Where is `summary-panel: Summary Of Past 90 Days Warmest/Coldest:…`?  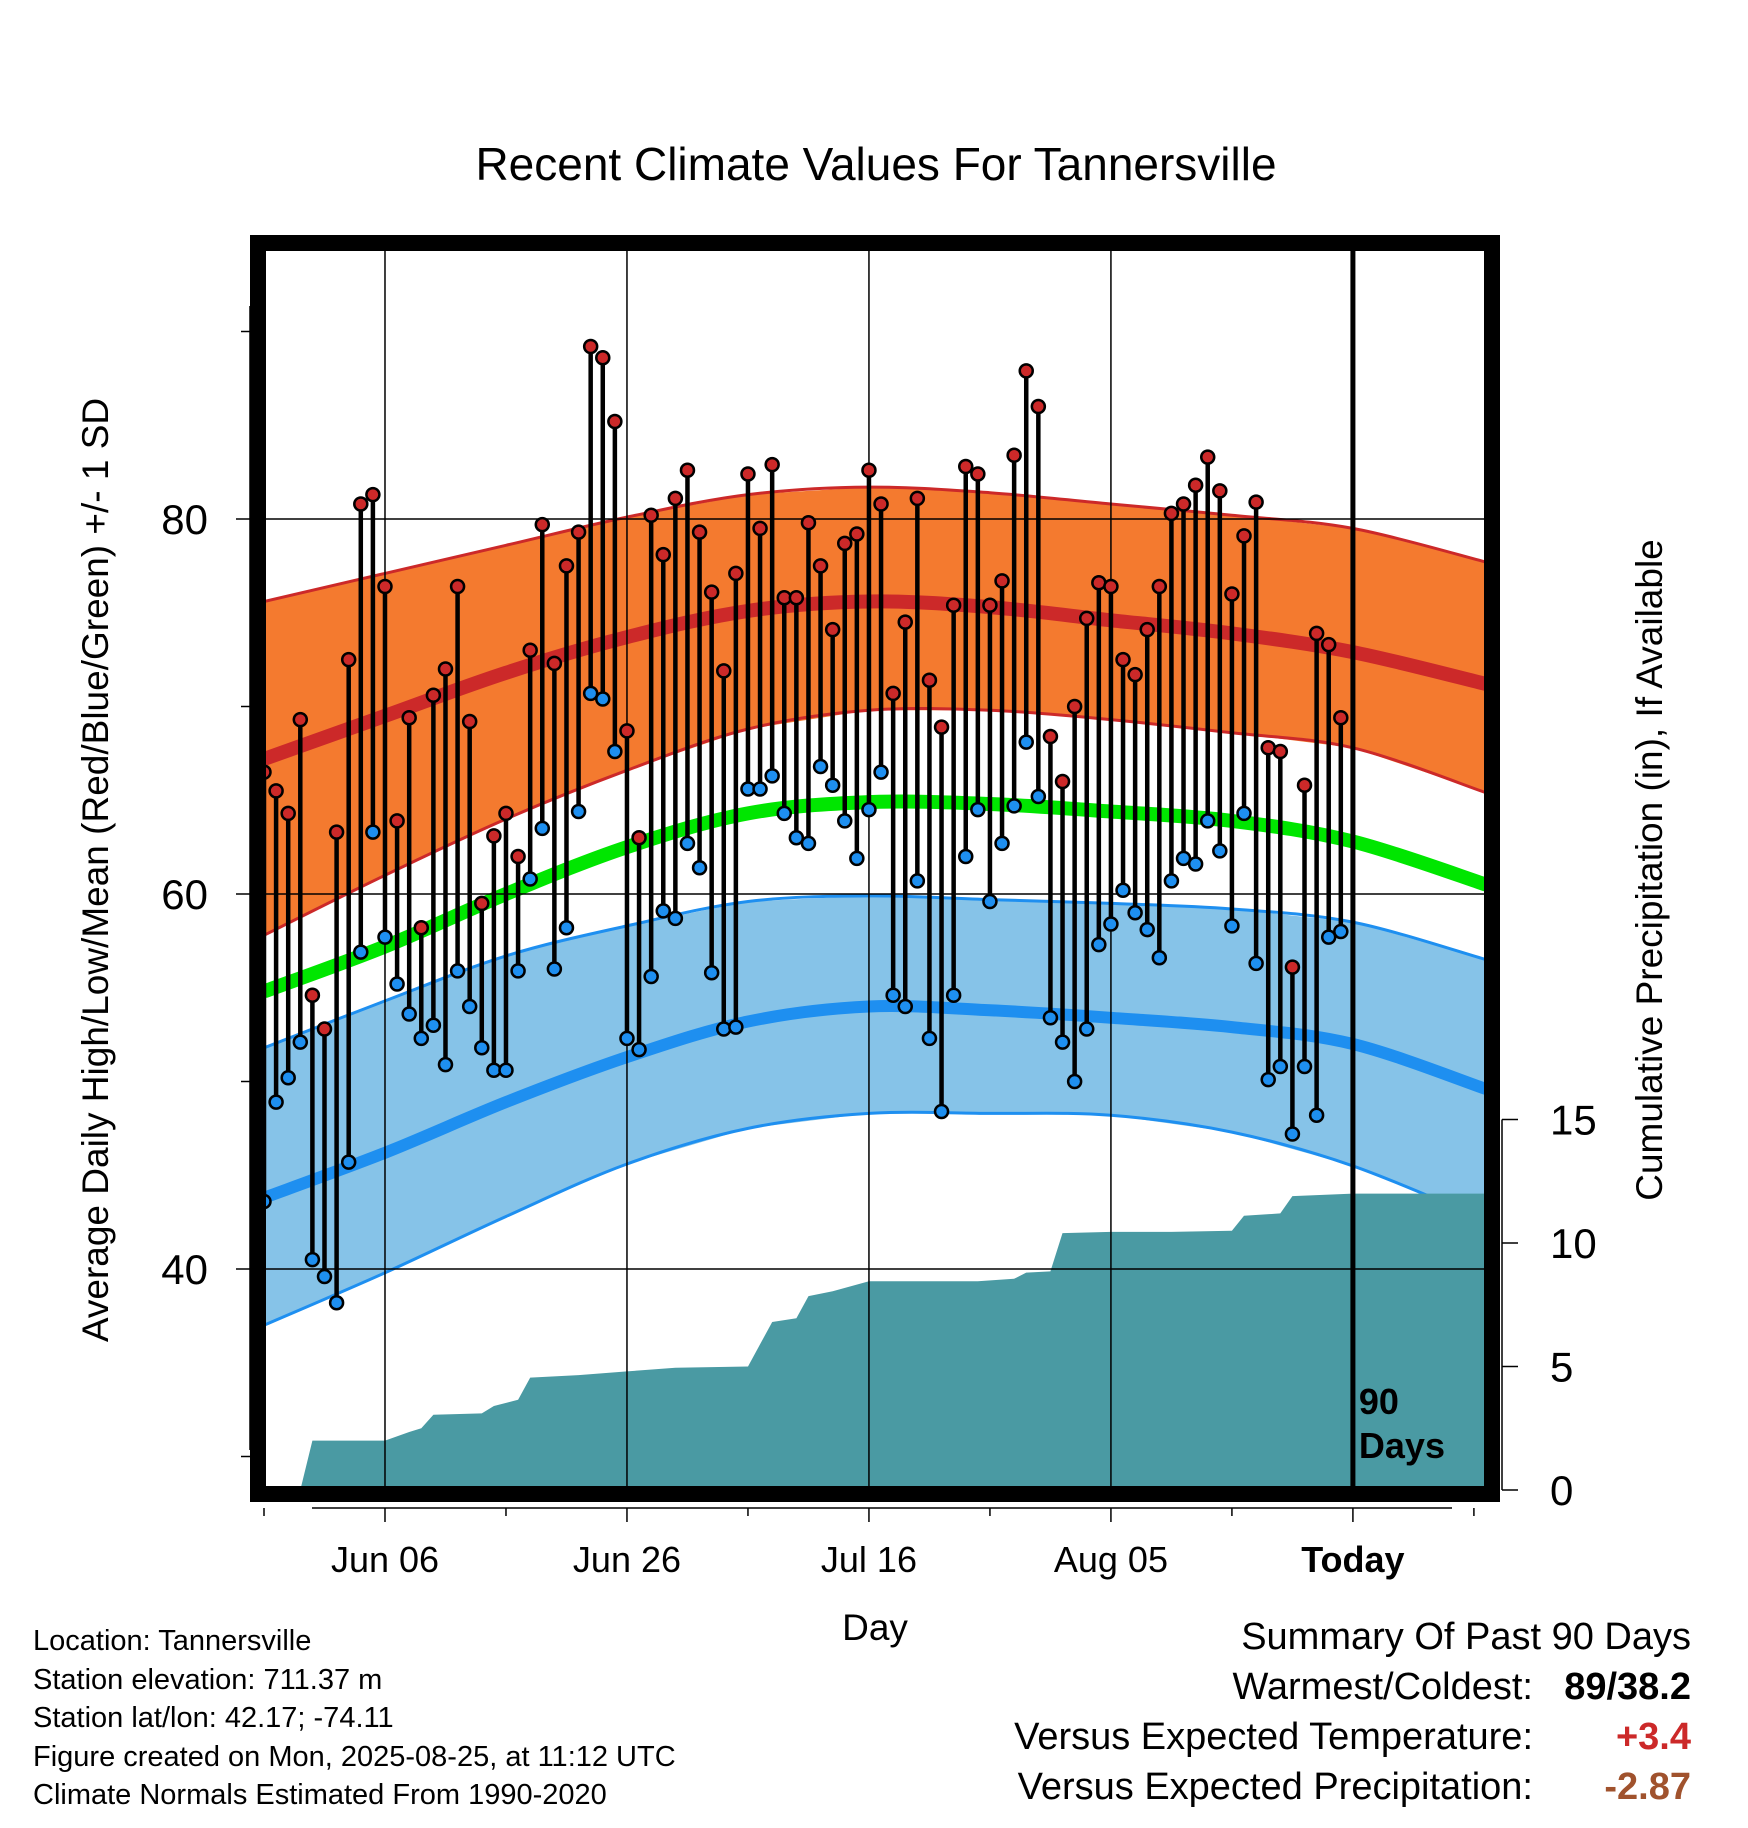 summary-panel: Summary Of Past 90 Days Warmest/Coldest:… is located at coordinates (1352, 1712).